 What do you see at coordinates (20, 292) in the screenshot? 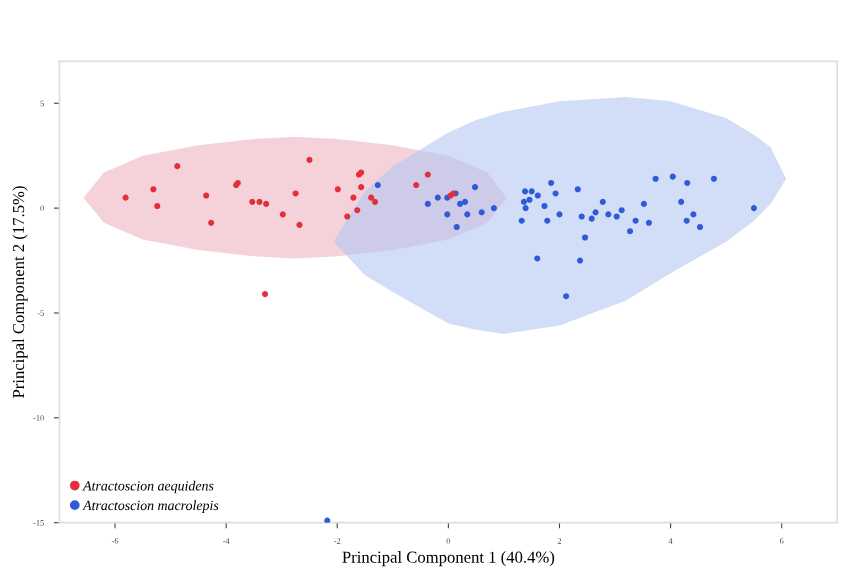
I see `y-axis-title: Principal Component 2 (17.5%)` at bounding box center [20, 292].